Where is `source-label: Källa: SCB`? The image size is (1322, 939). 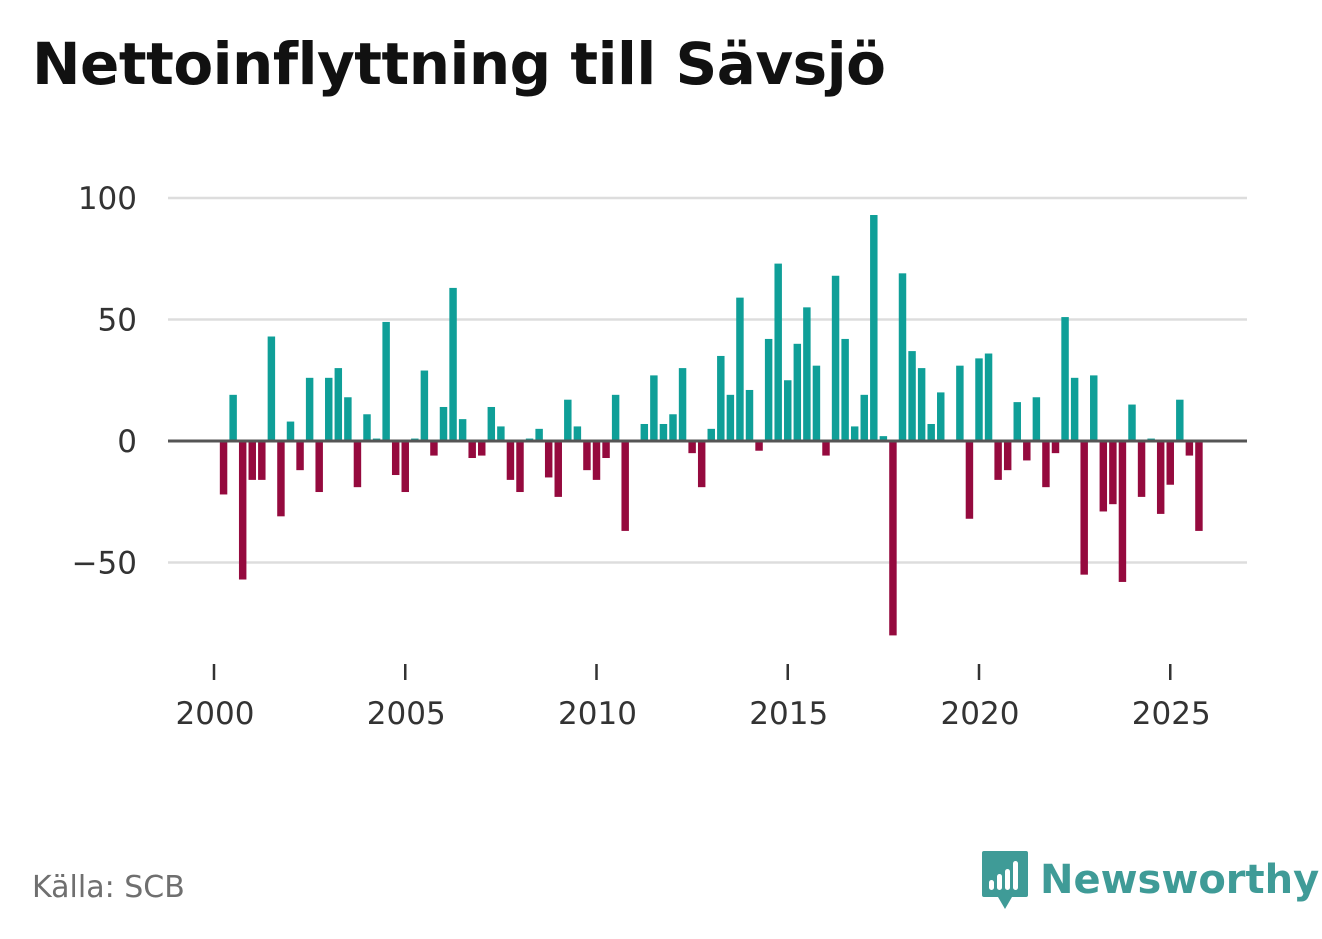
source-label: Källa: SCB is located at coordinates (108, 887).